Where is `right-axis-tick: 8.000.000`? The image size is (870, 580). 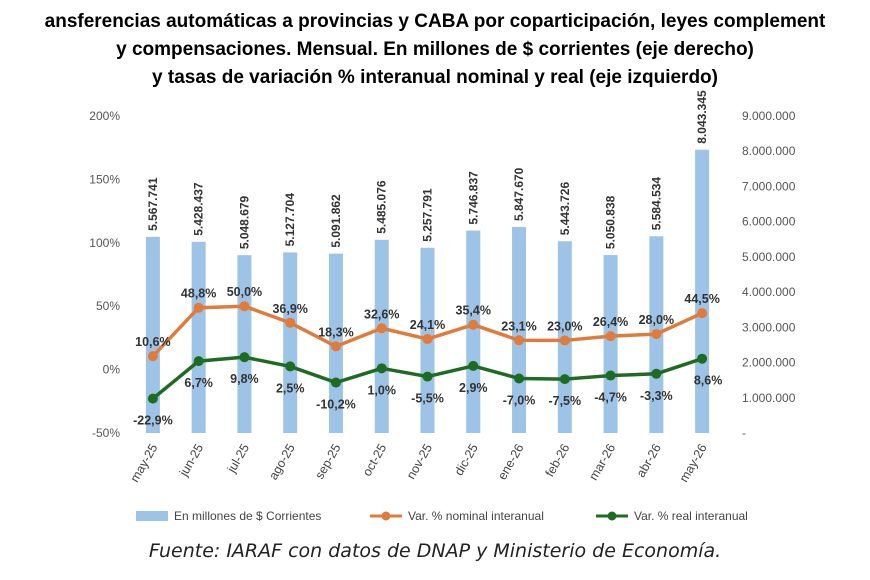 right-axis-tick: 8.000.000 is located at coordinates (769, 151).